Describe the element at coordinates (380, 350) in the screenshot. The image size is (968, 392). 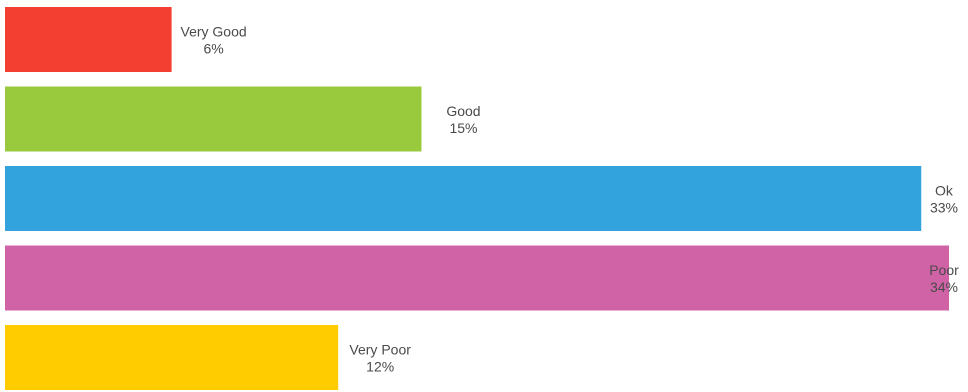
I see `category-label: Very Poor` at that location.